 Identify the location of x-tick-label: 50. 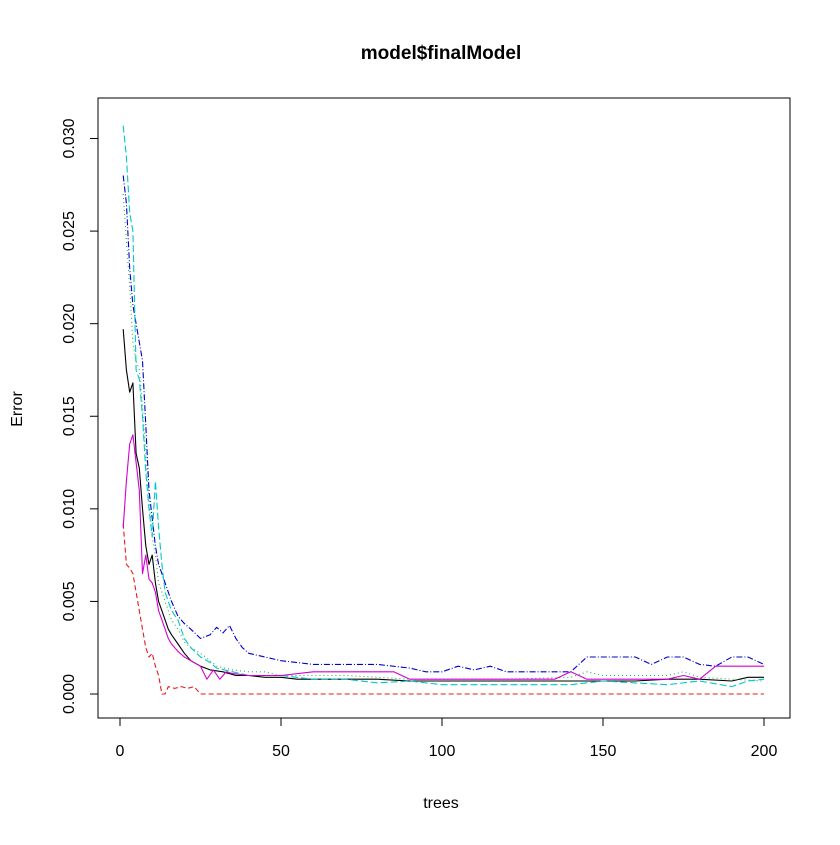
(281, 751).